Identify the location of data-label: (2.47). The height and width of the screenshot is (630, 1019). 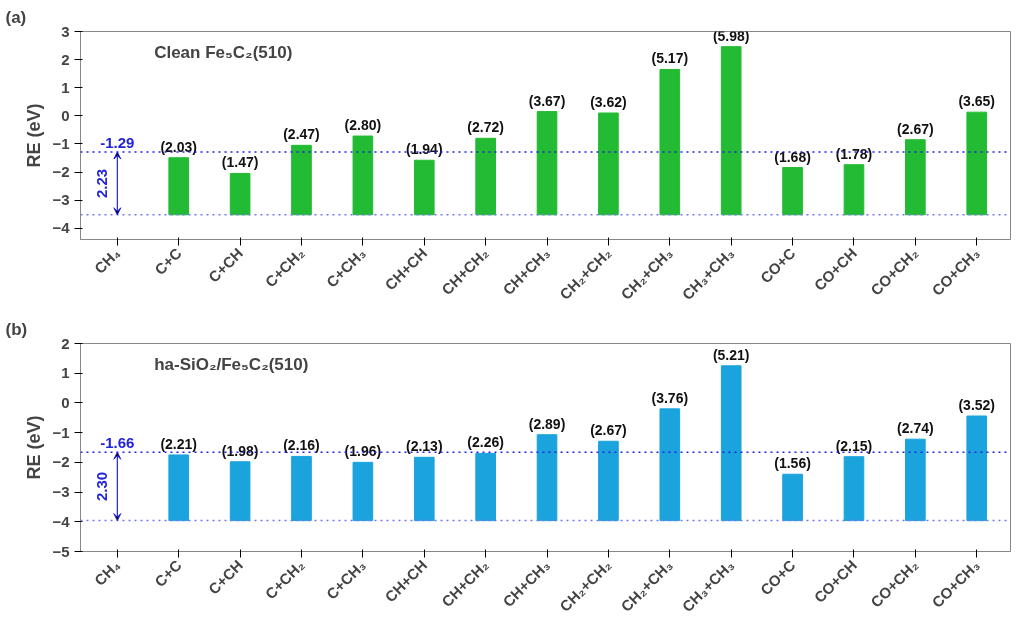
(301, 134).